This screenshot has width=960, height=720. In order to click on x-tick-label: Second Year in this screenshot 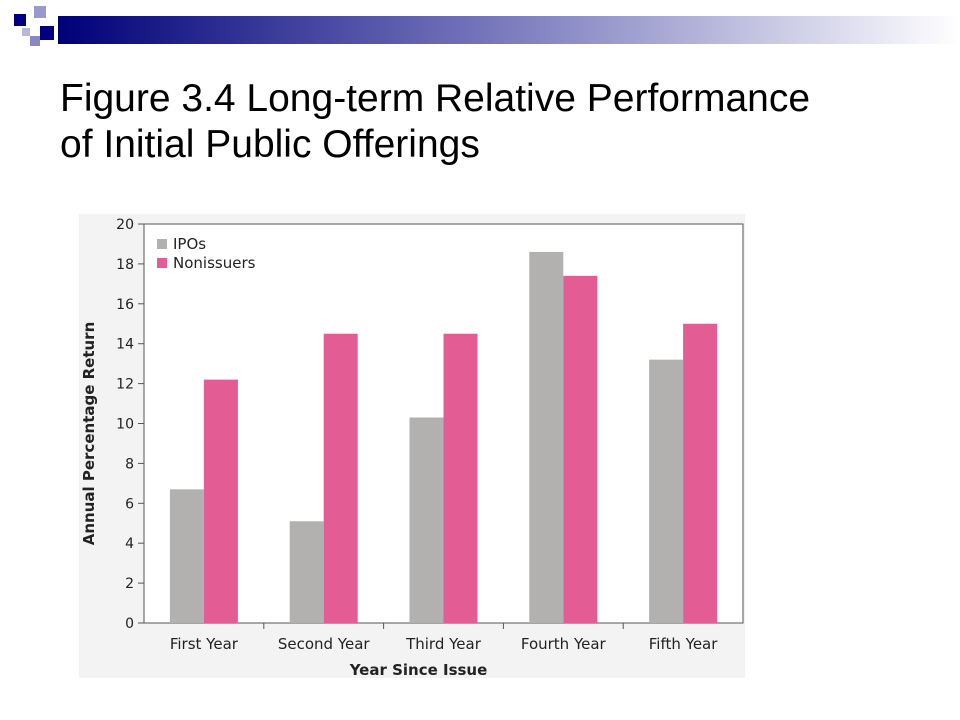, I will do `click(324, 644)`.